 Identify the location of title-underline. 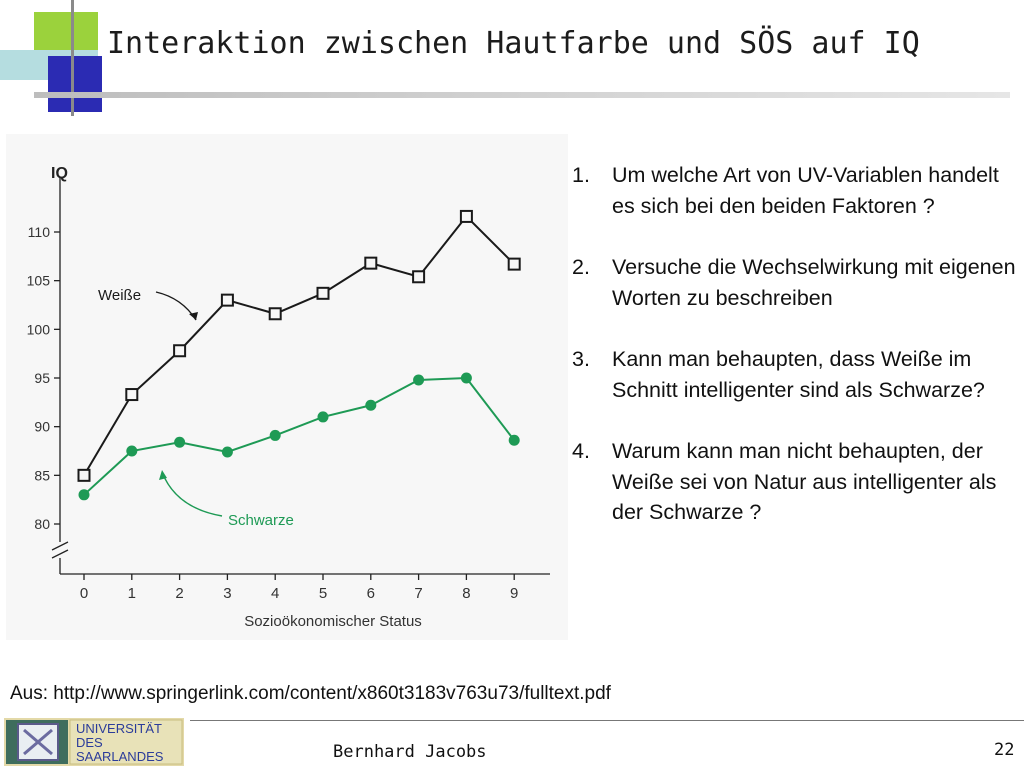
(522, 95).